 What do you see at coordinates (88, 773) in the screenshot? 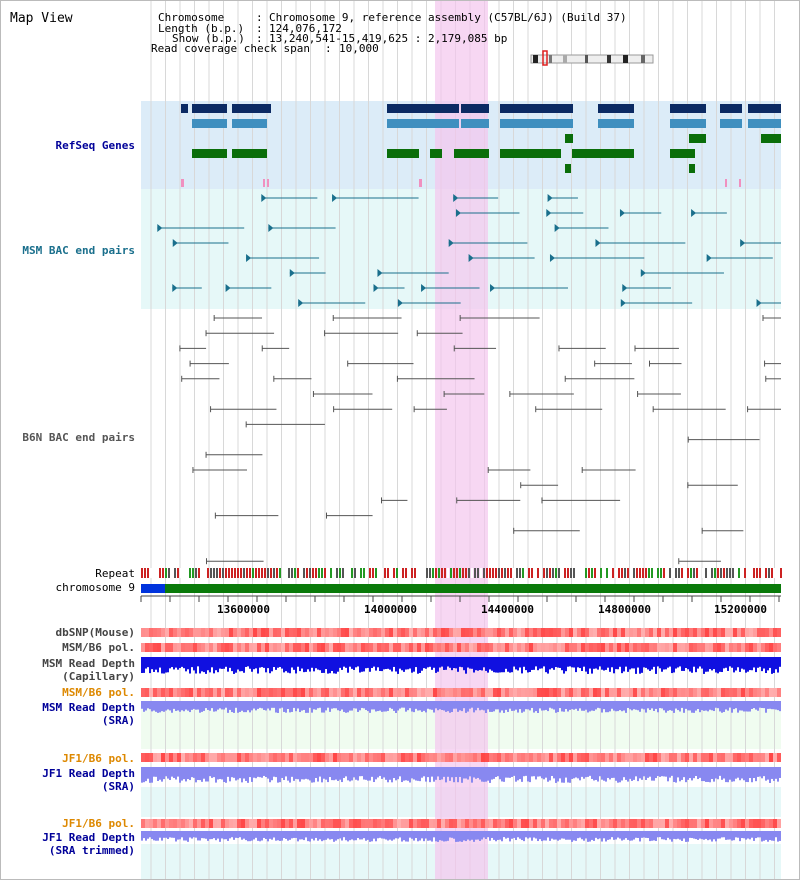
I see `jf1-read-depth-sra-label: JF1 Read Depth` at bounding box center [88, 773].